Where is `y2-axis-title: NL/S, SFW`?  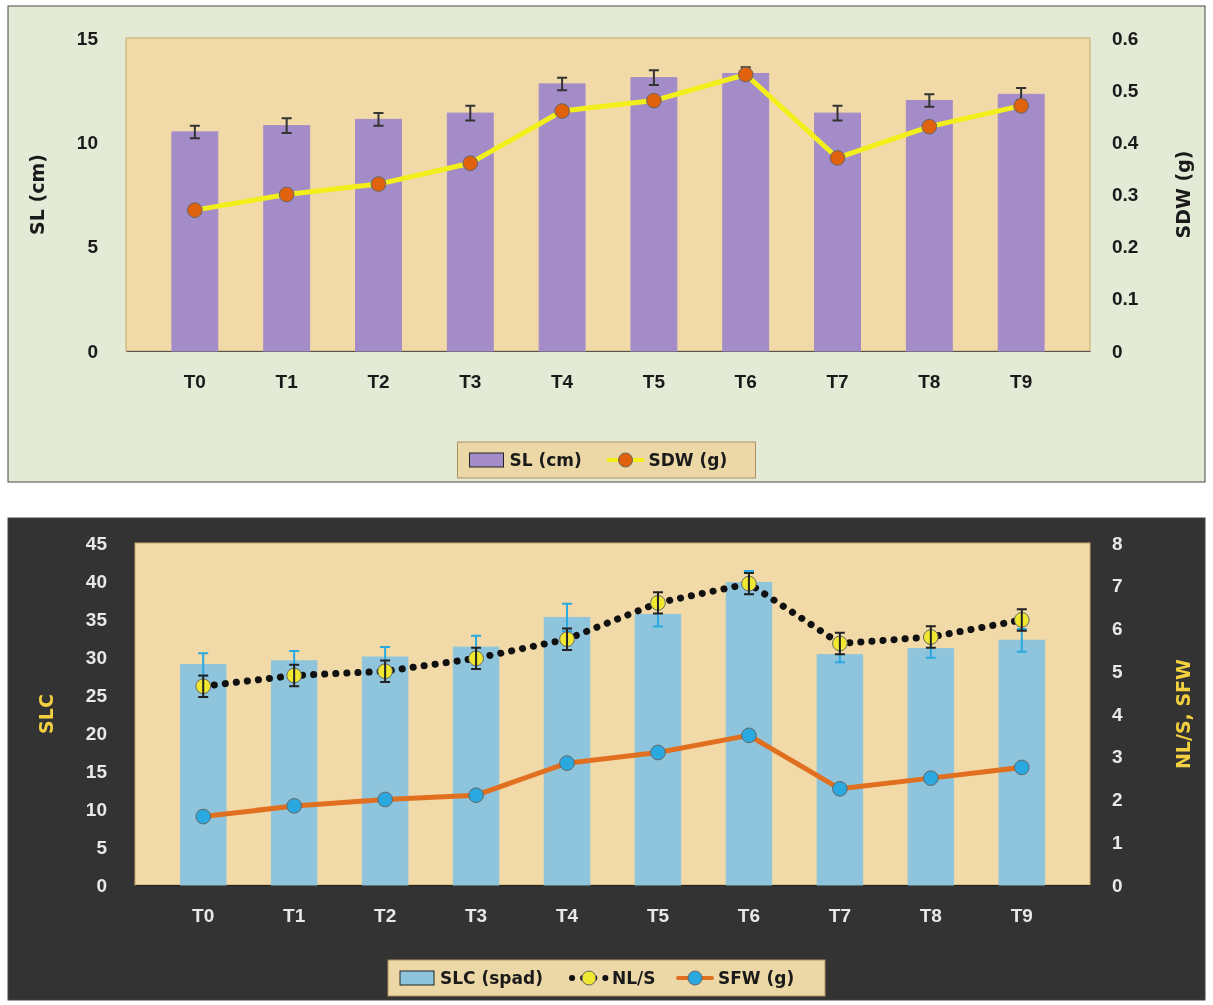 y2-axis-title: NL/S, SFW is located at coordinates (1183, 714).